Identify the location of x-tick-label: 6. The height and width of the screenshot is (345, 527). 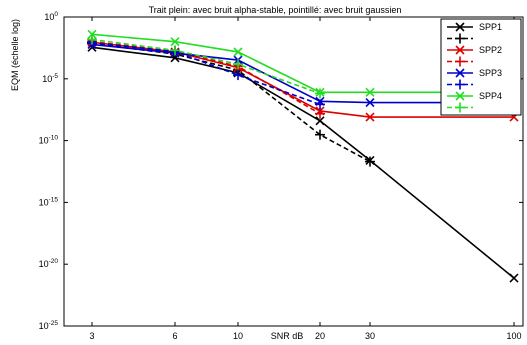
(174, 336).